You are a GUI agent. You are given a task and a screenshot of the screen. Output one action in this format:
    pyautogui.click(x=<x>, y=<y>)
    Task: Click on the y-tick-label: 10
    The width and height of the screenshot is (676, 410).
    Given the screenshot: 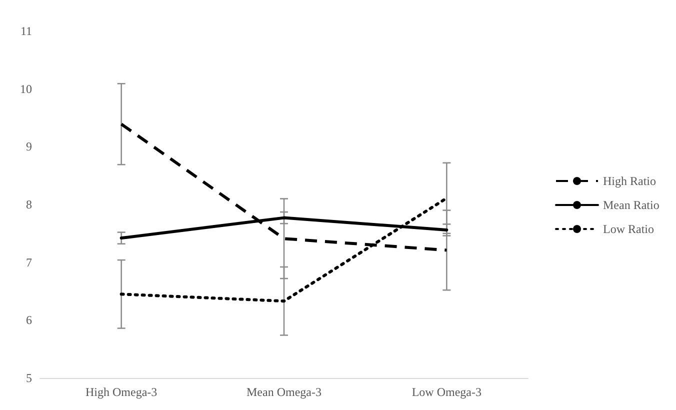 What is the action you would take?
    pyautogui.click(x=26, y=89)
    